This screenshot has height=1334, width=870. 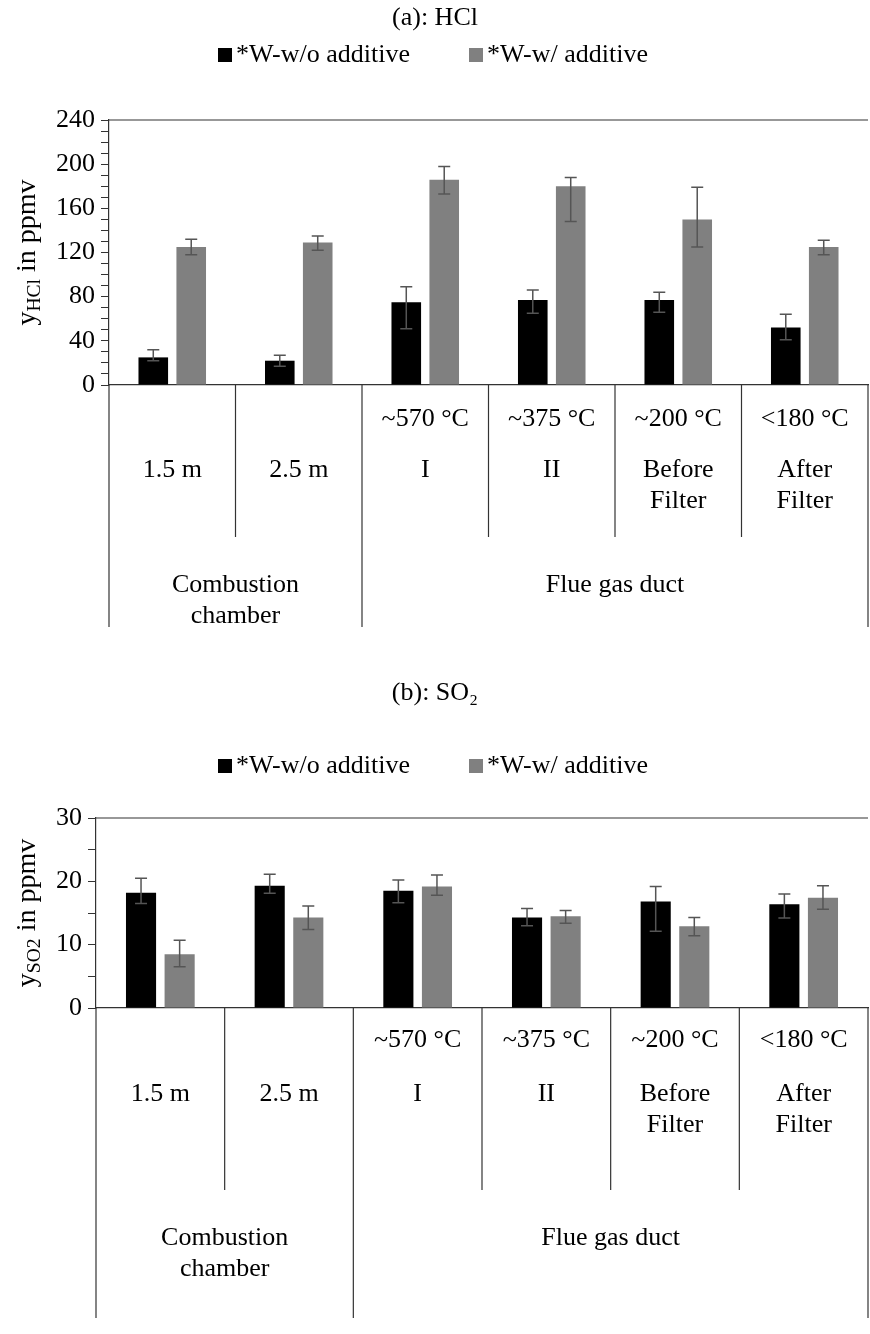 I want to click on y-tick-label: 30, so click(x=69, y=816).